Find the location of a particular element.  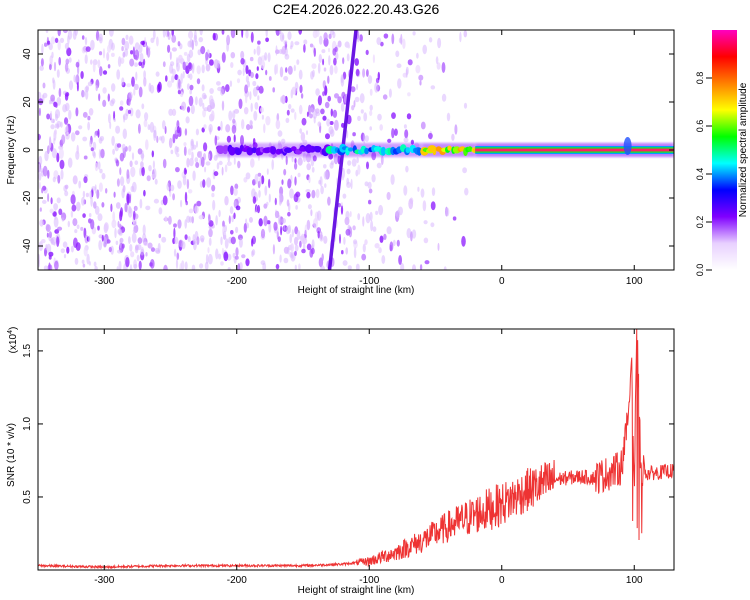

y-tick-label: 1.0 is located at coordinates (27, 424).